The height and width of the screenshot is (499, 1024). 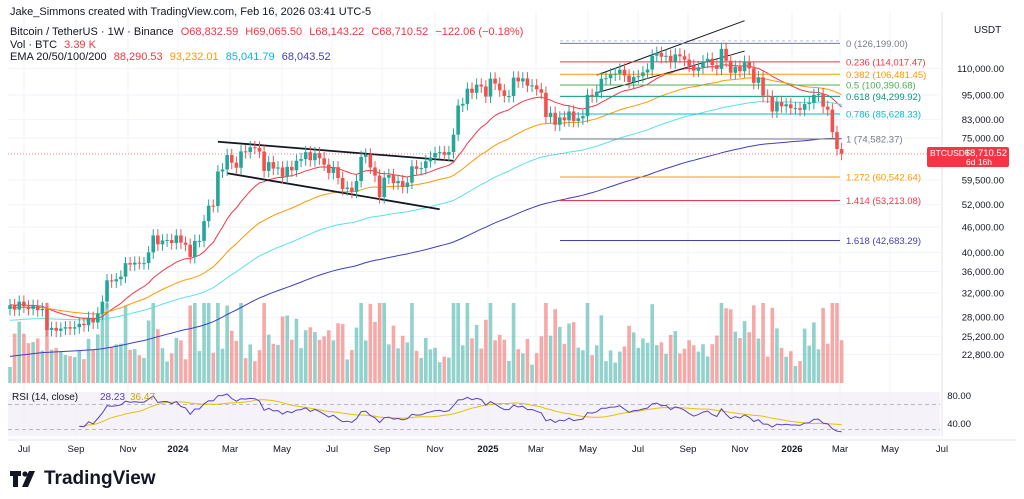 What do you see at coordinates (959, 424) in the screenshot?
I see `rsi-tick: 40.00` at bounding box center [959, 424].